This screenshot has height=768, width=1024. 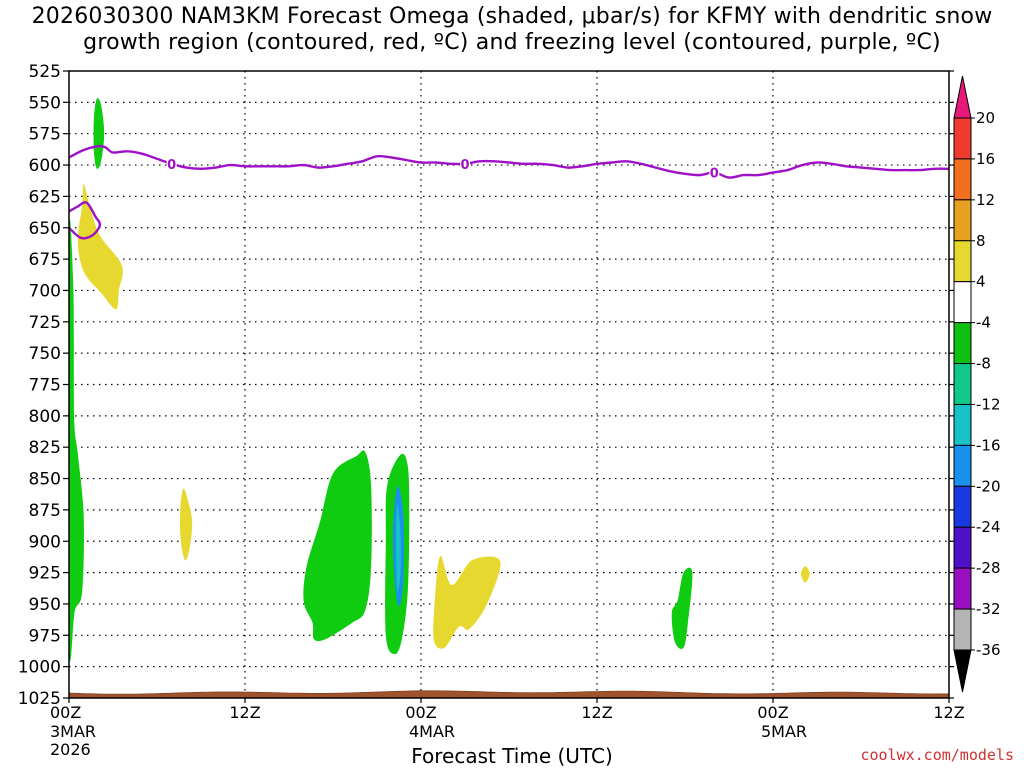 What do you see at coordinates (988, 650) in the screenshot?
I see `colorbar-label-13: -36` at bounding box center [988, 650].